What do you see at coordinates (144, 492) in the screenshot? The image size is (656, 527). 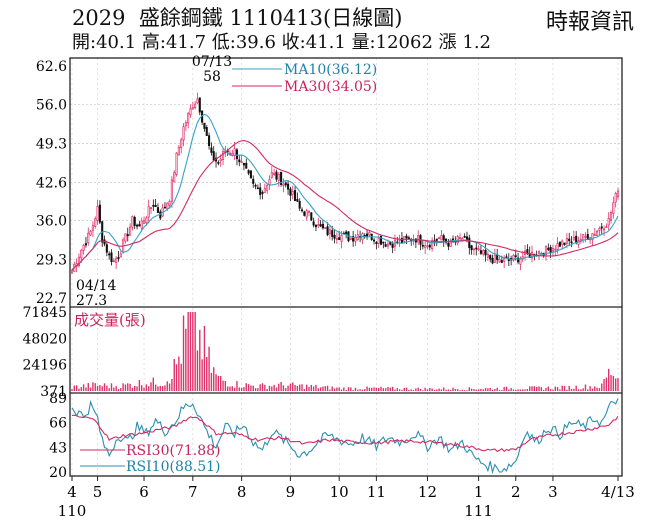 I see `x-tick-label: 6` at bounding box center [144, 492].